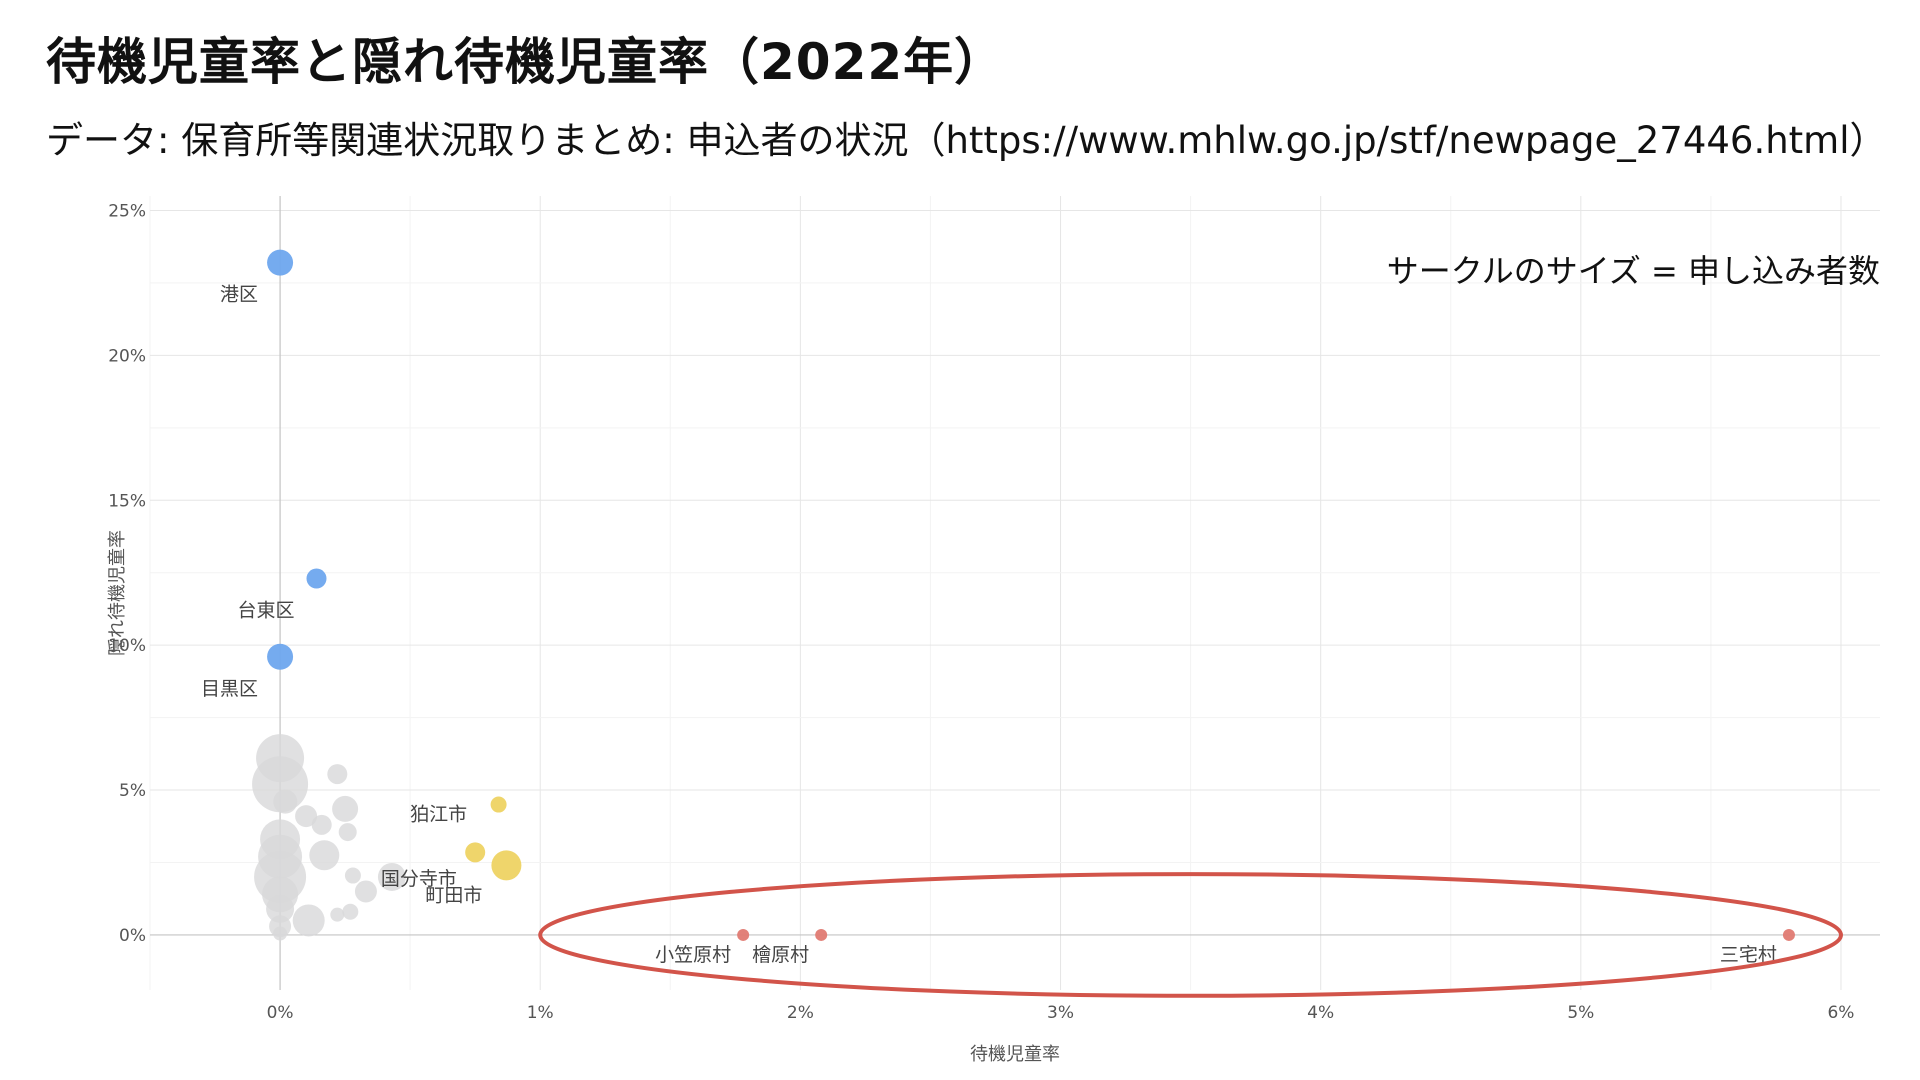 The width and height of the screenshot is (1920, 1080). I want to click on y-tick-label: 0%, so click(132, 936).